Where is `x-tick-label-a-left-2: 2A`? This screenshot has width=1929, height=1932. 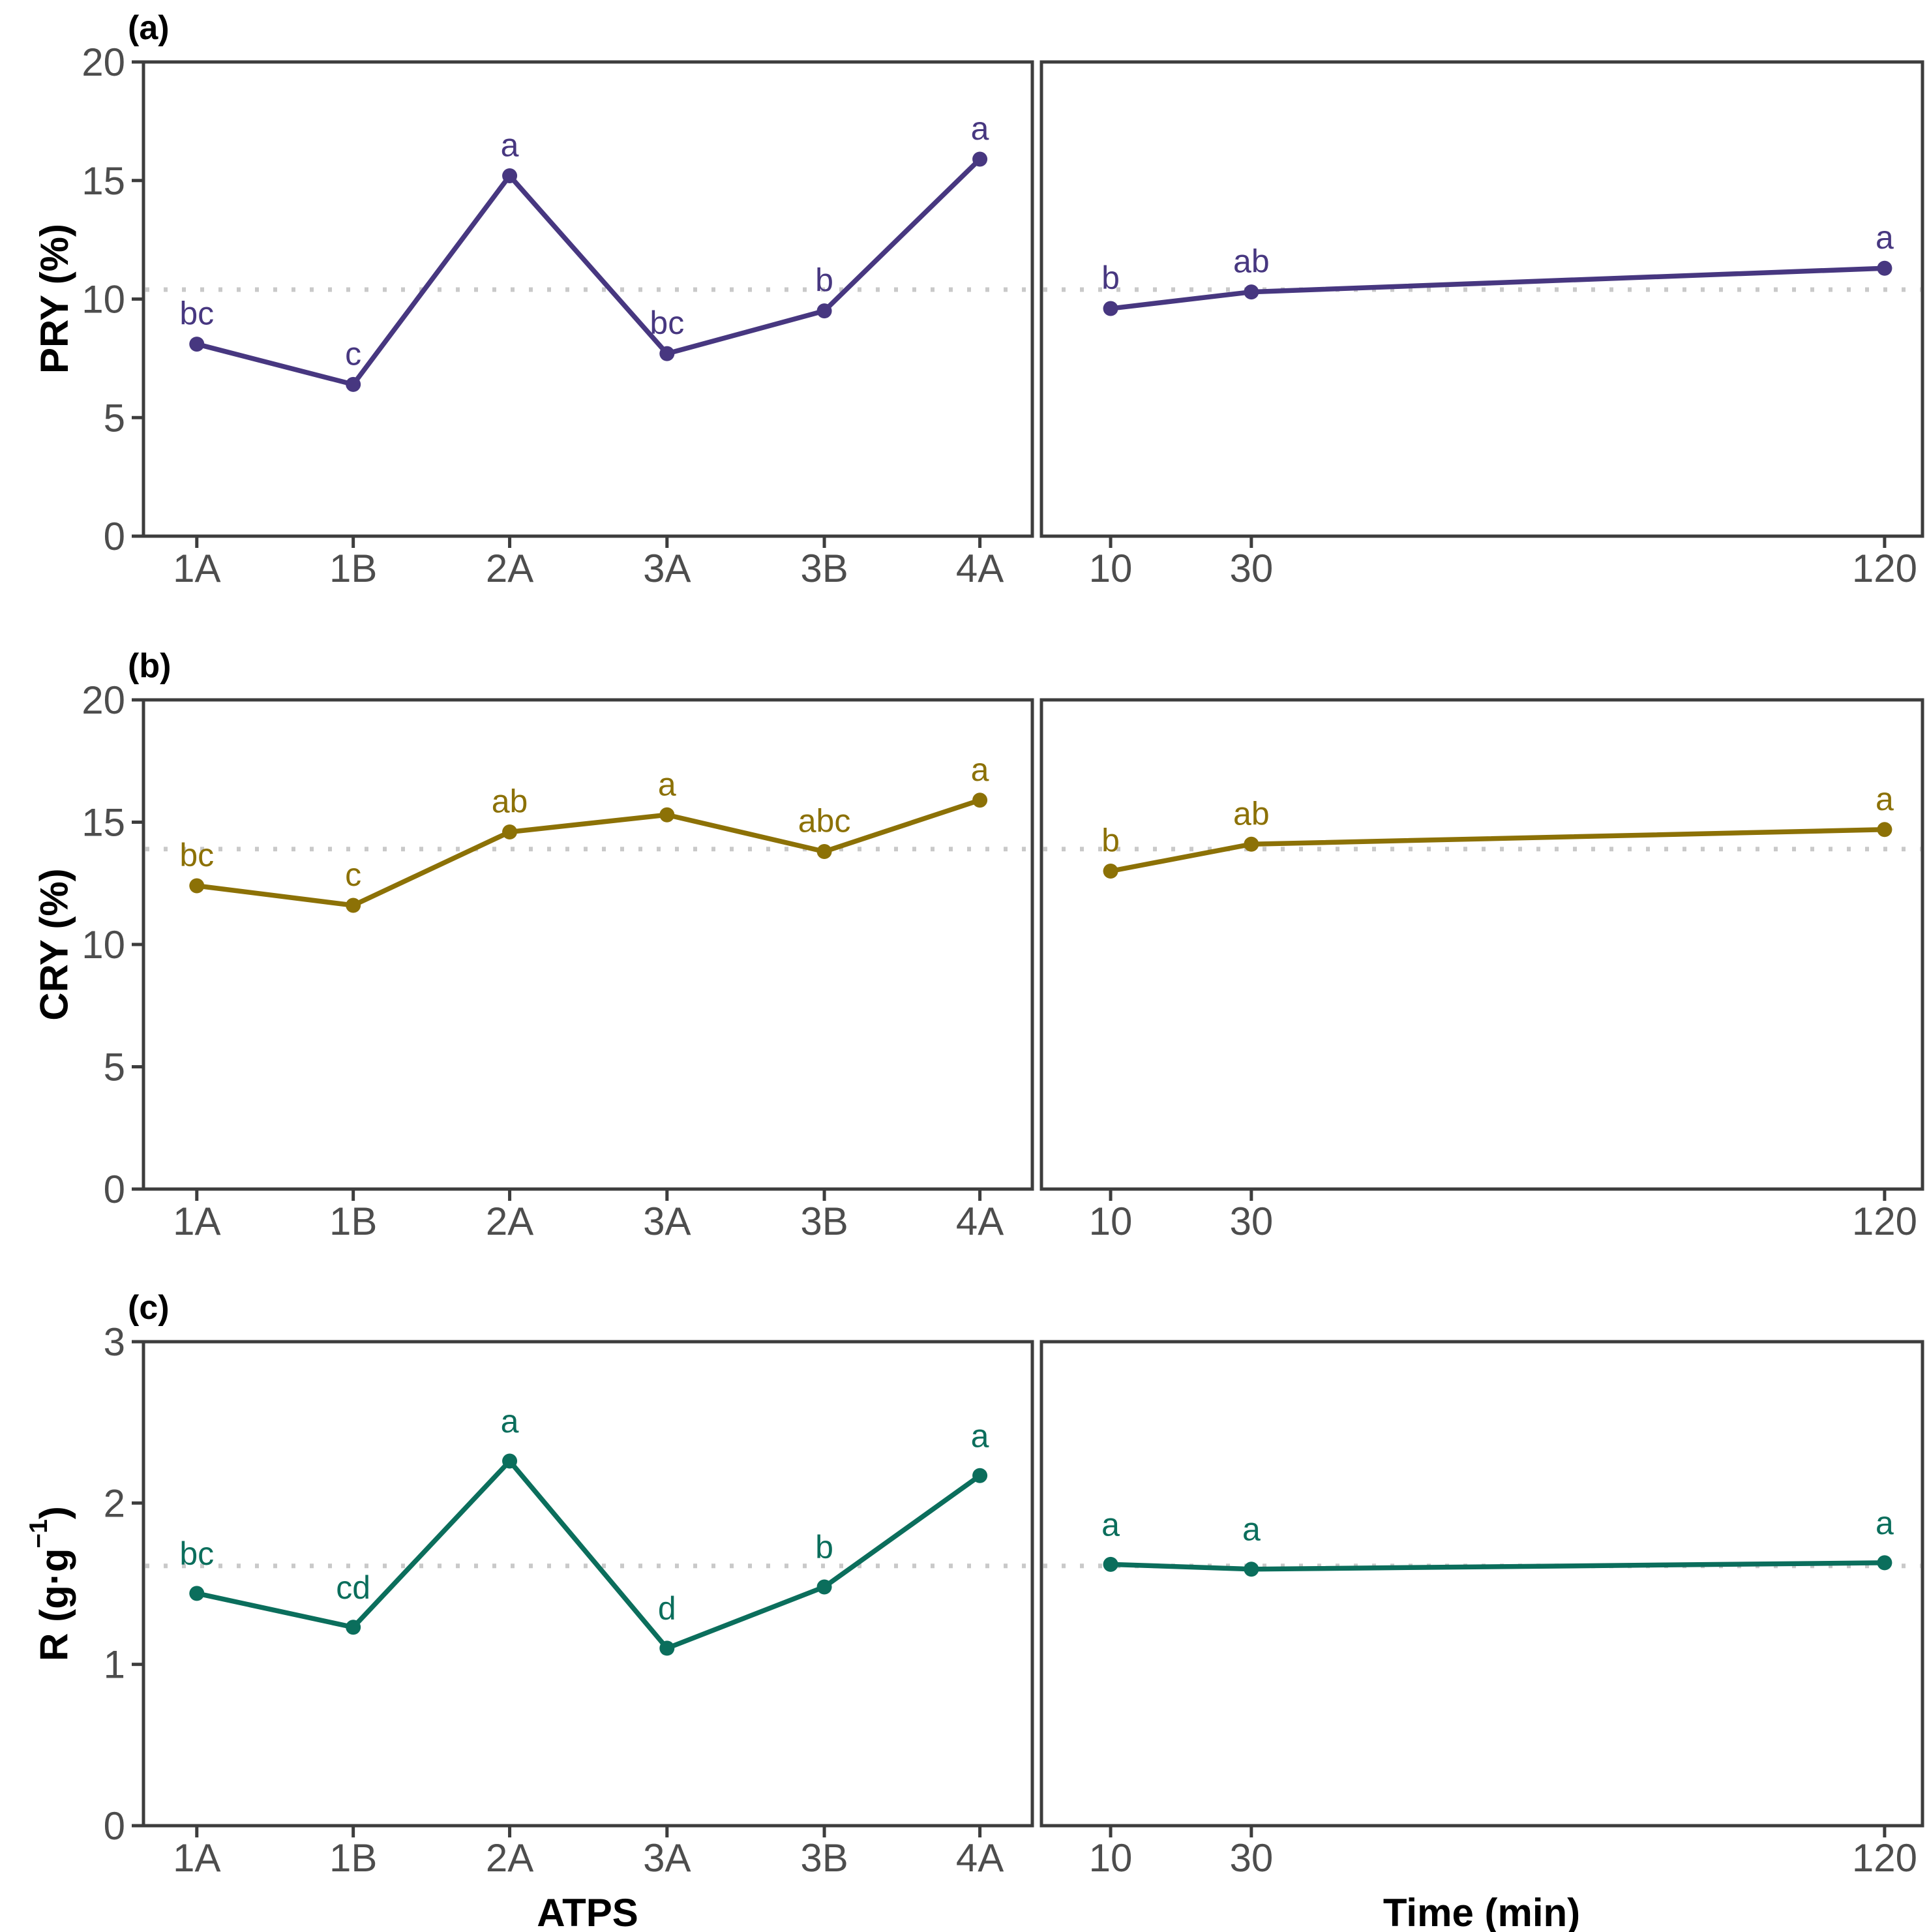 x-tick-label-a-left-2: 2A is located at coordinates (509, 568).